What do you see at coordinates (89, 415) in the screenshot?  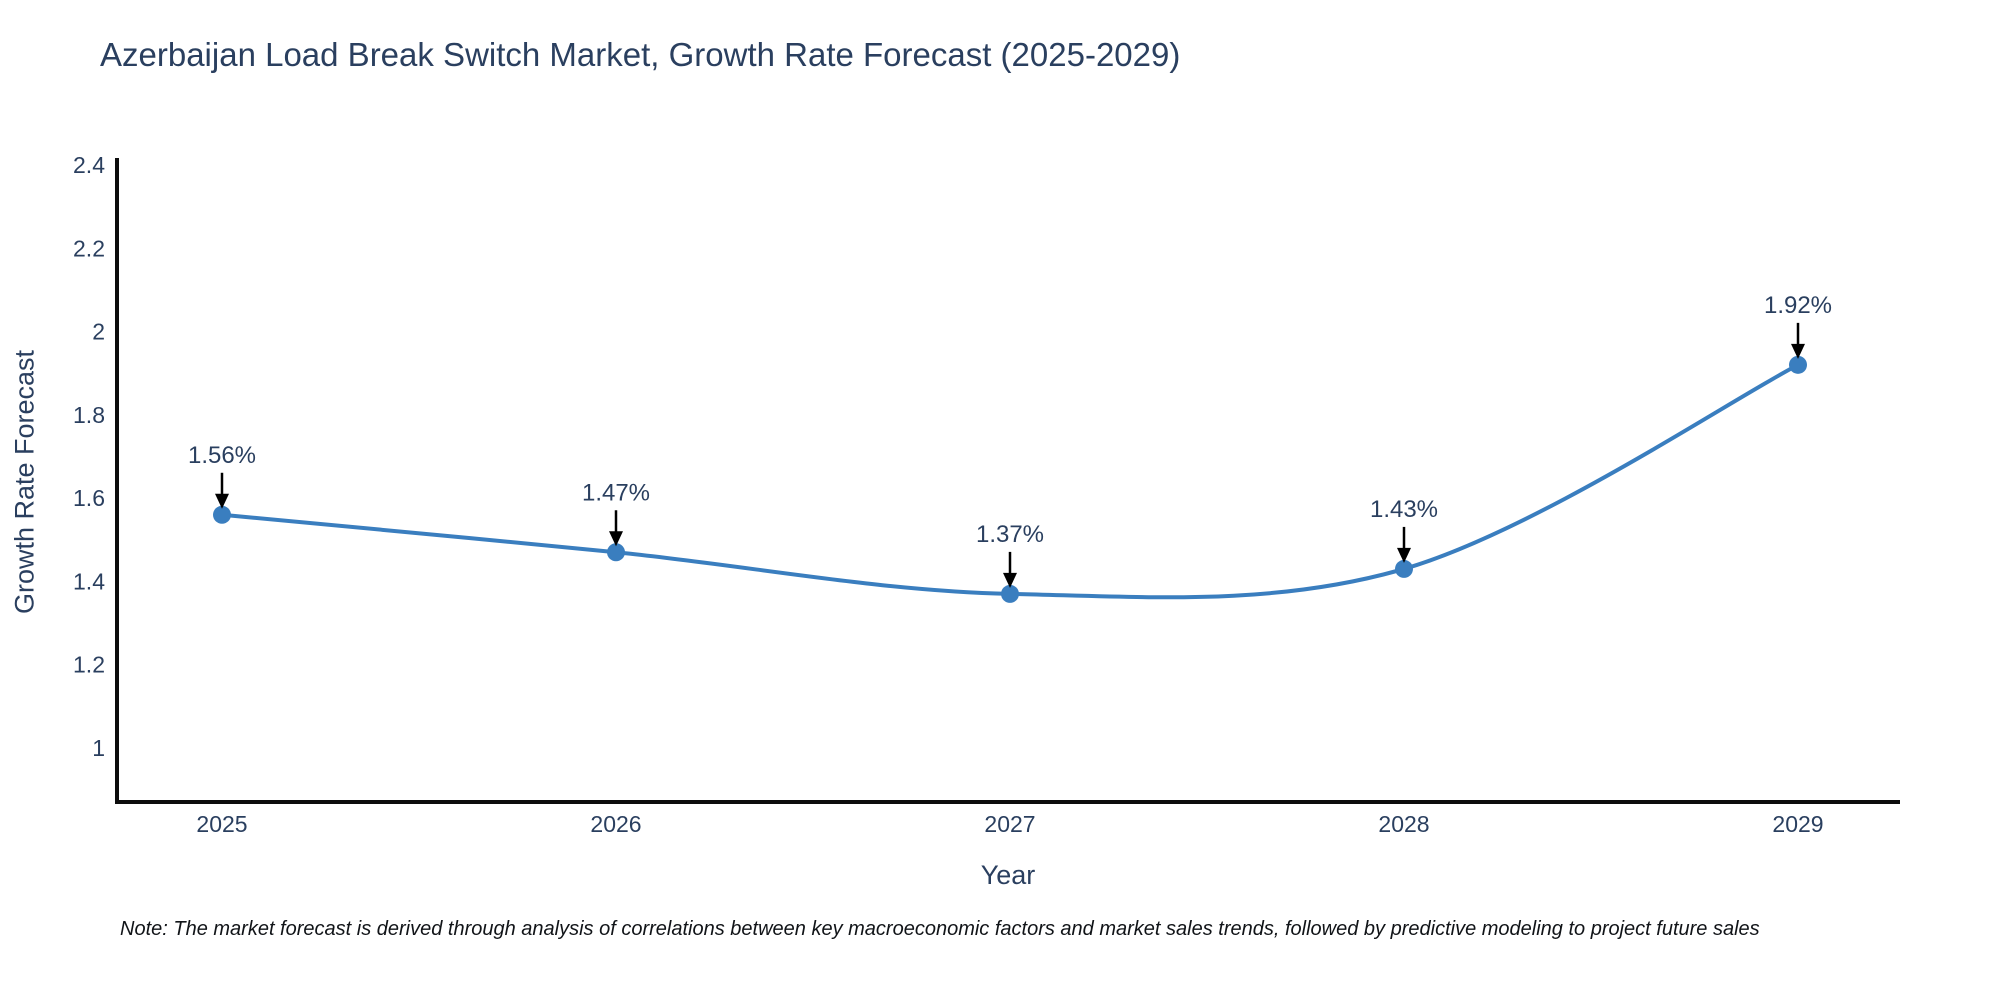 I see `y-tick-label: 1.8` at bounding box center [89, 415].